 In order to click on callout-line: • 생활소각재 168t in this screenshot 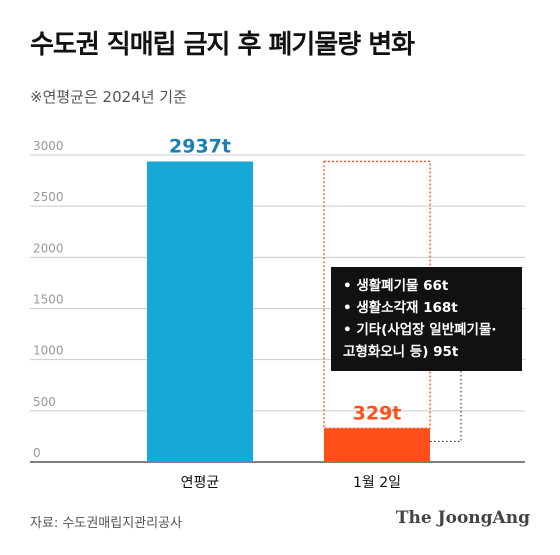, I will do `click(400, 308)`.